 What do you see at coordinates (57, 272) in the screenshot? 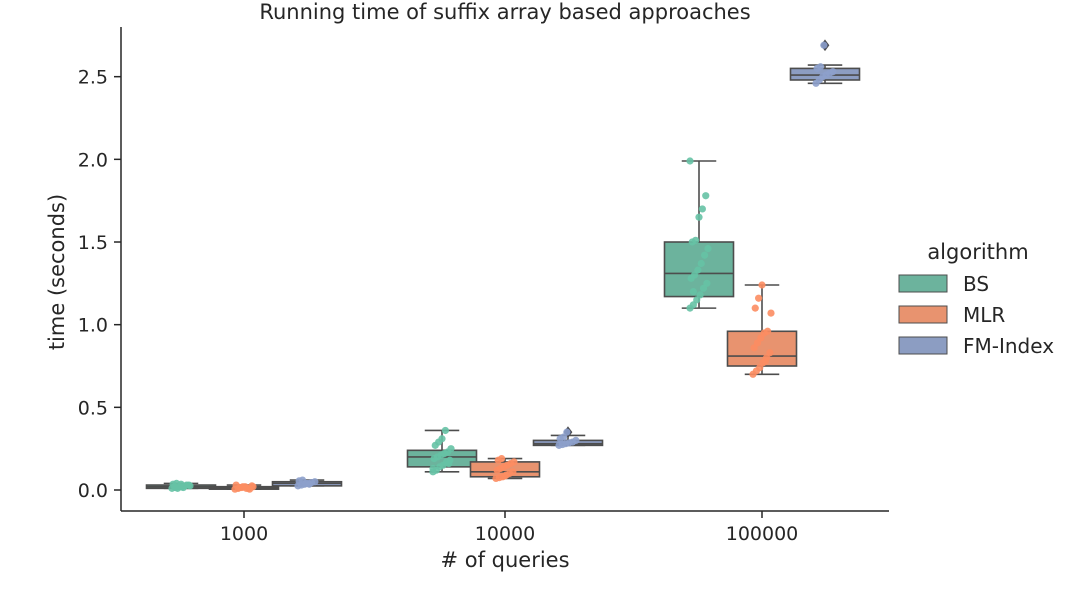
I see `y-axis-label: time (seconds)` at bounding box center [57, 272].